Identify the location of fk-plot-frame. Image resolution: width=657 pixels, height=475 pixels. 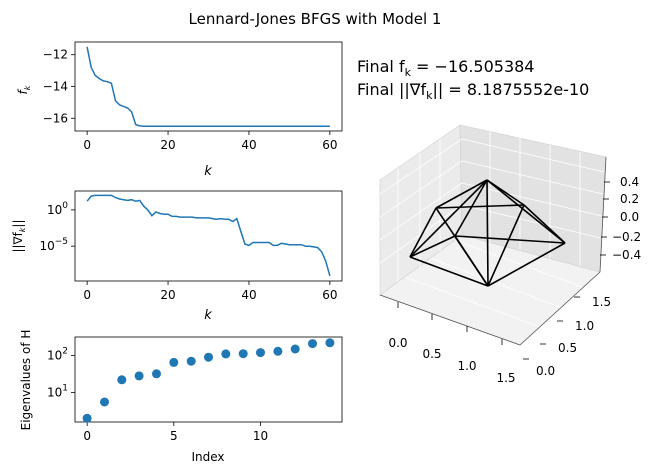
(208, 86).